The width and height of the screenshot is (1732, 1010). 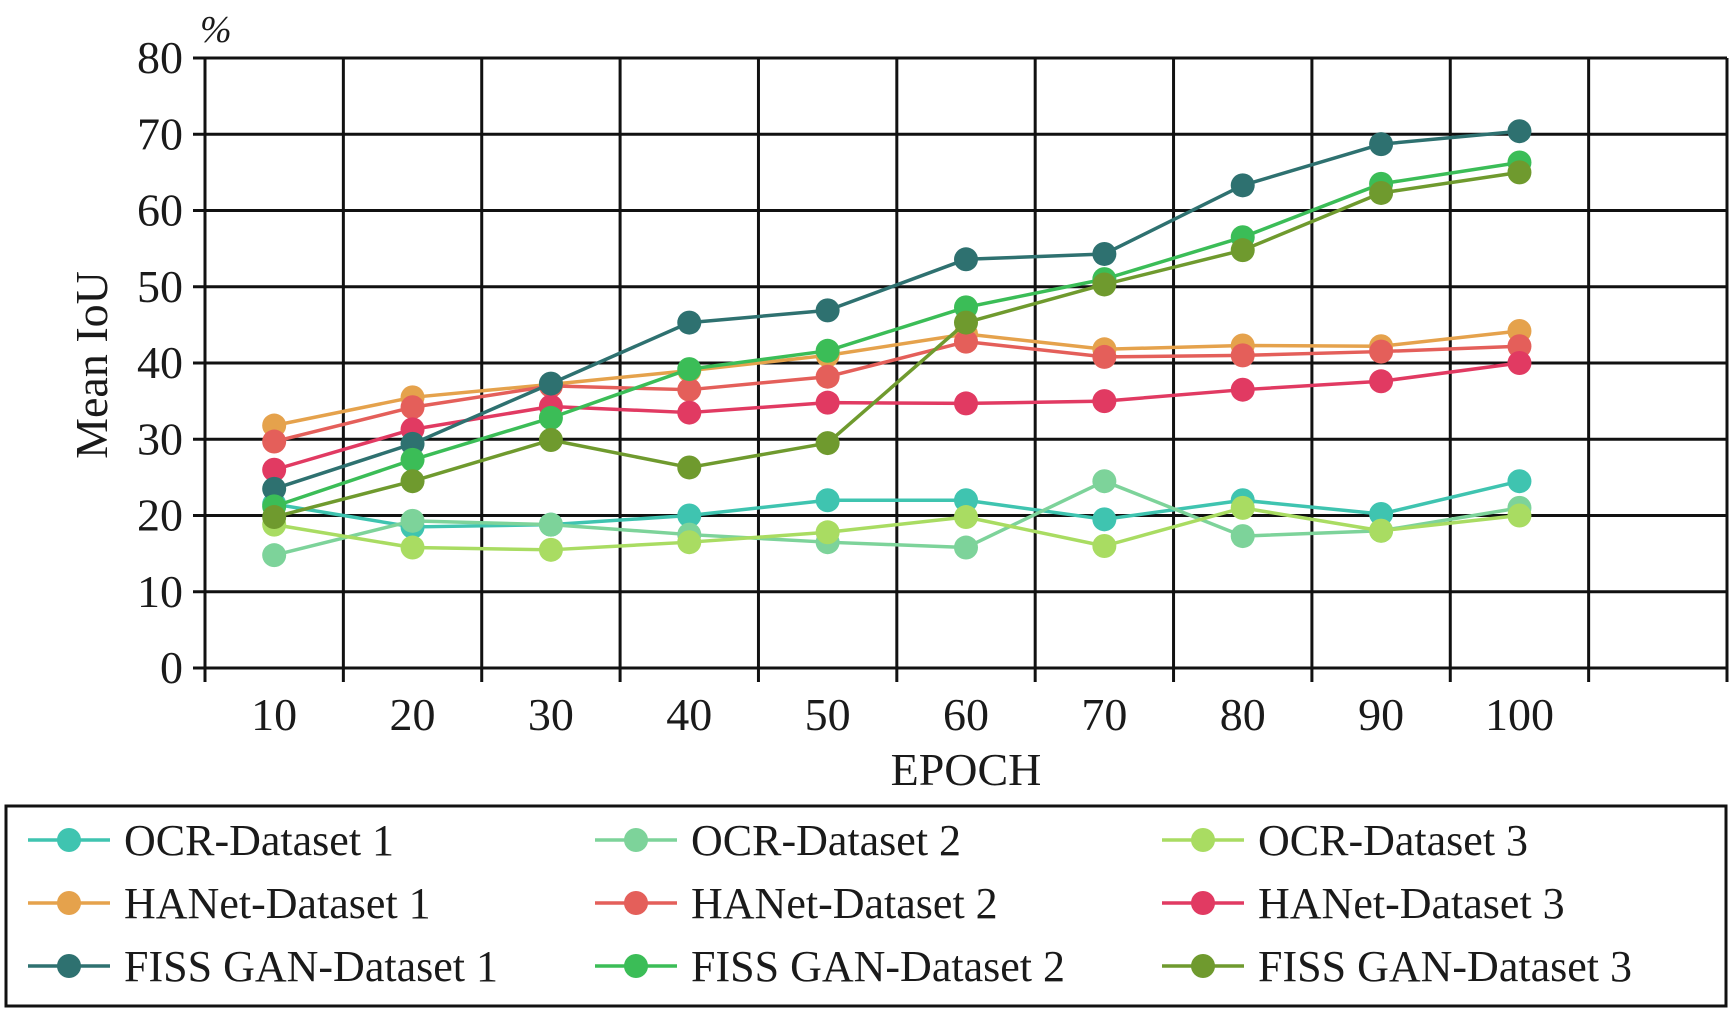 I want to click on legend-label: OCR-Dataset 3, so click(x=1393, y=840).